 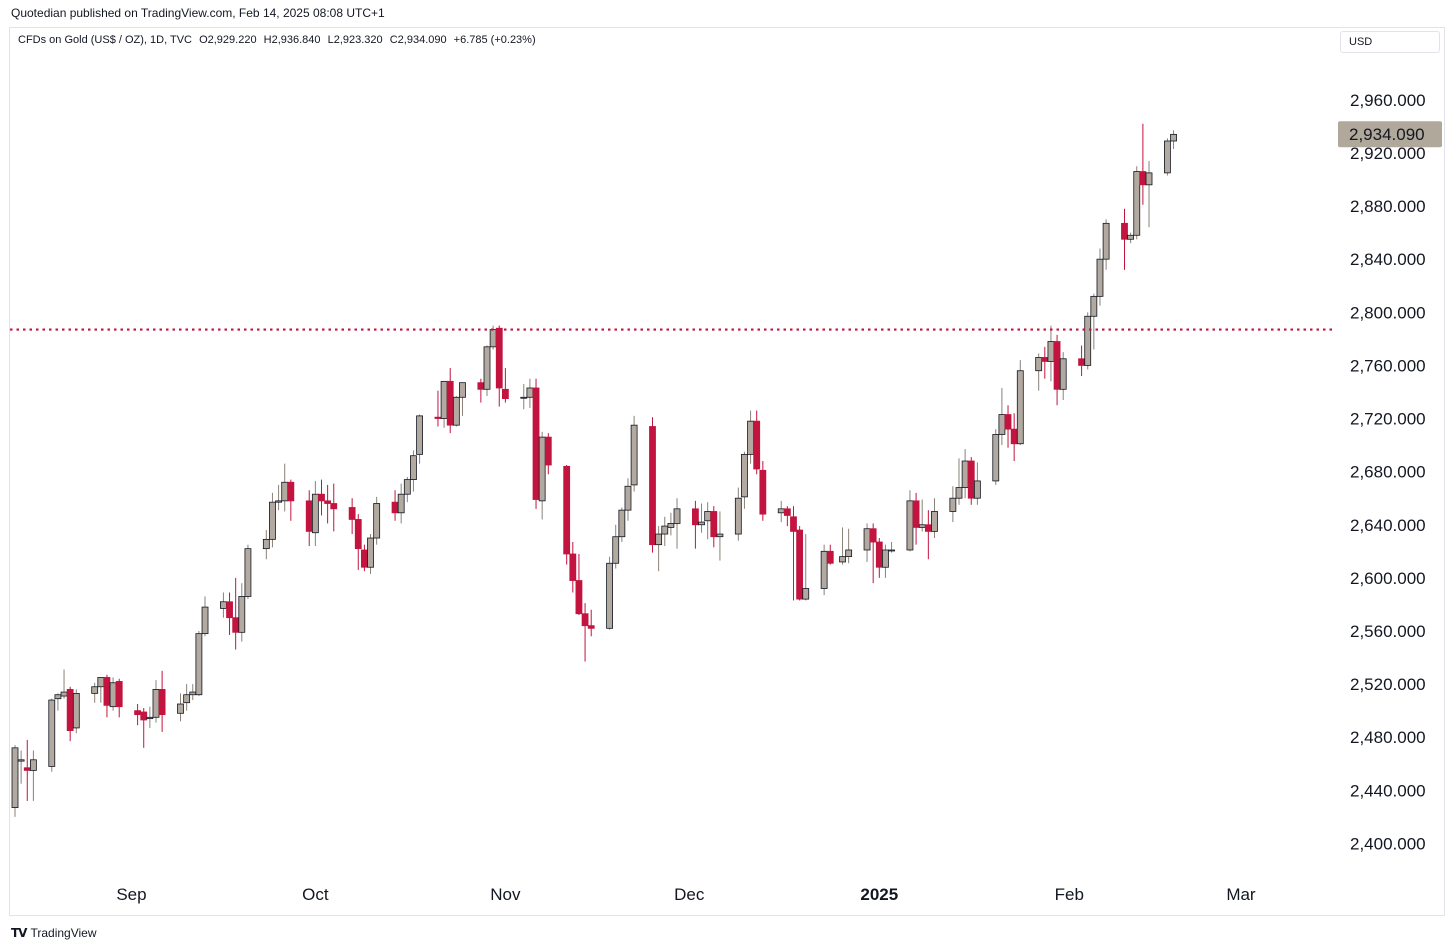 I want to click on legend-symbol: CFDs on Gold (US$ / OZ), 1D, TVC, so click(x=105, y=40).